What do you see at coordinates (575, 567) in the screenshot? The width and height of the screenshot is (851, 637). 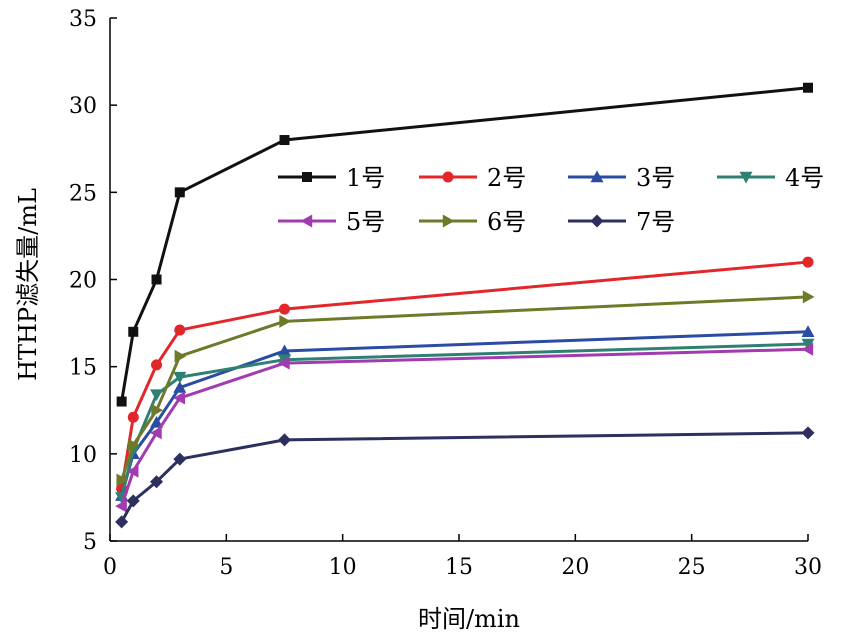 I see `x-tick-label: 20` at bounding box center [575, 567].